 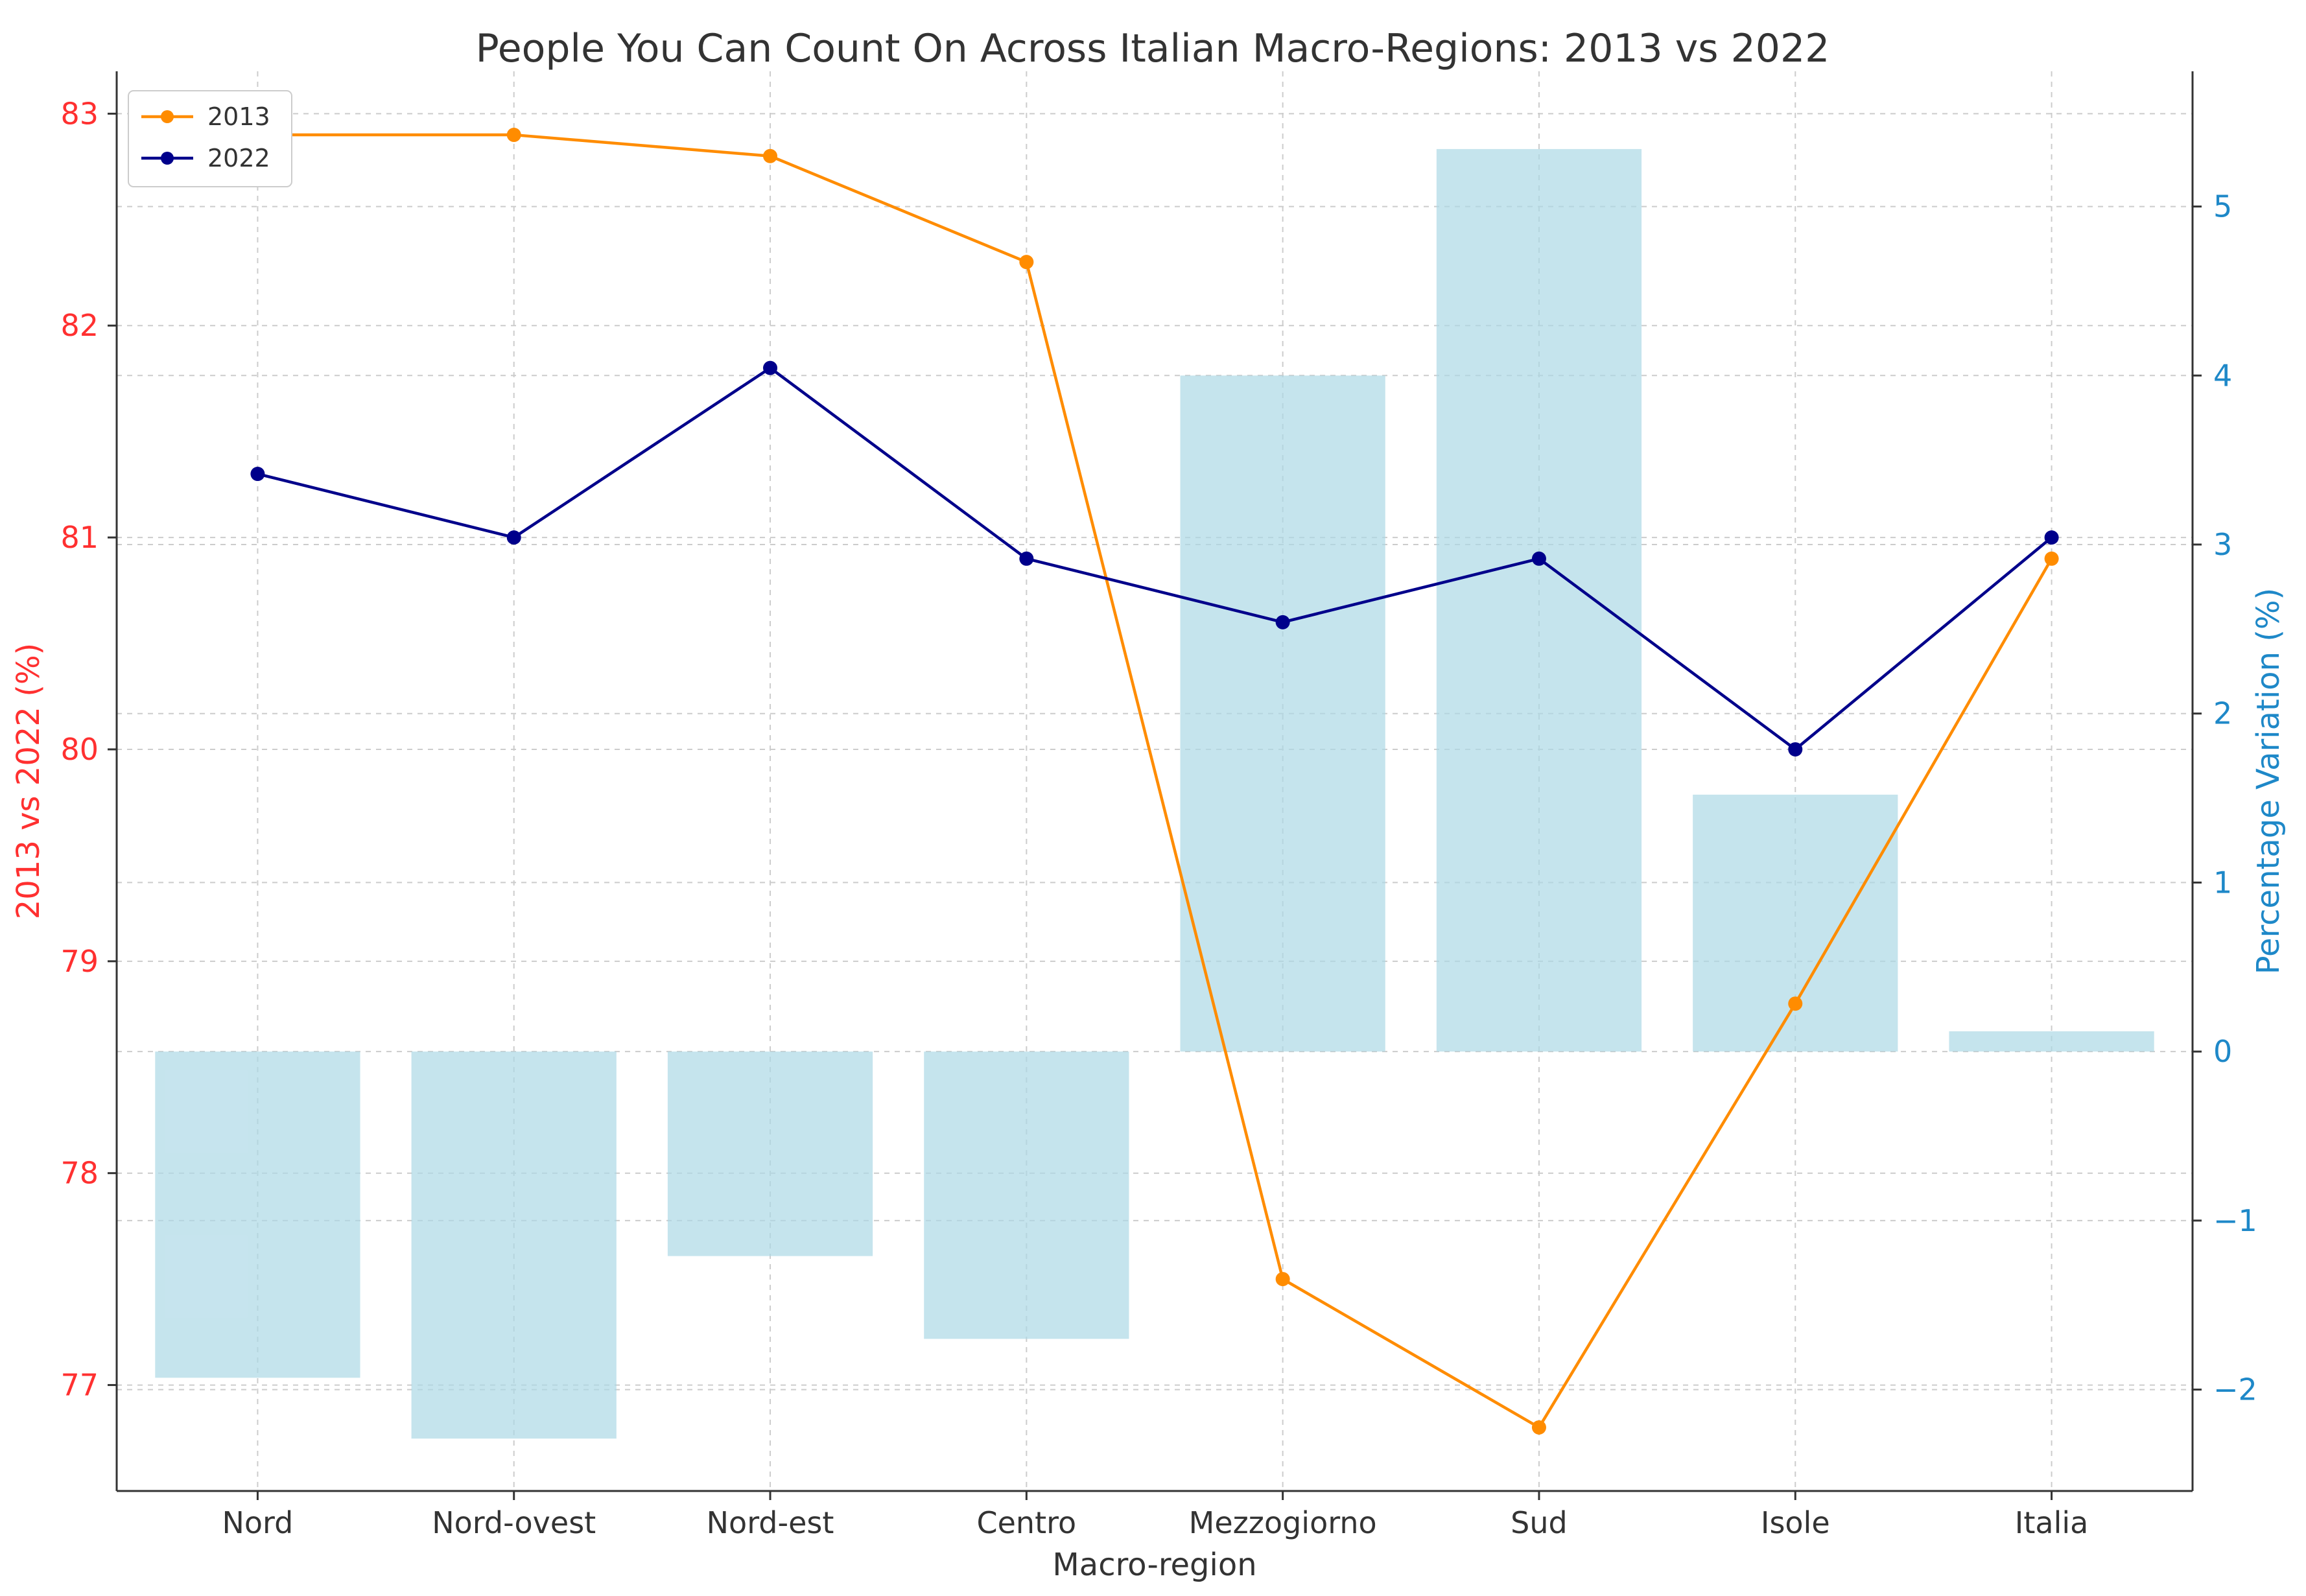 I want to click on x-tick-label: Isole, so click(x=1795, y=1522).